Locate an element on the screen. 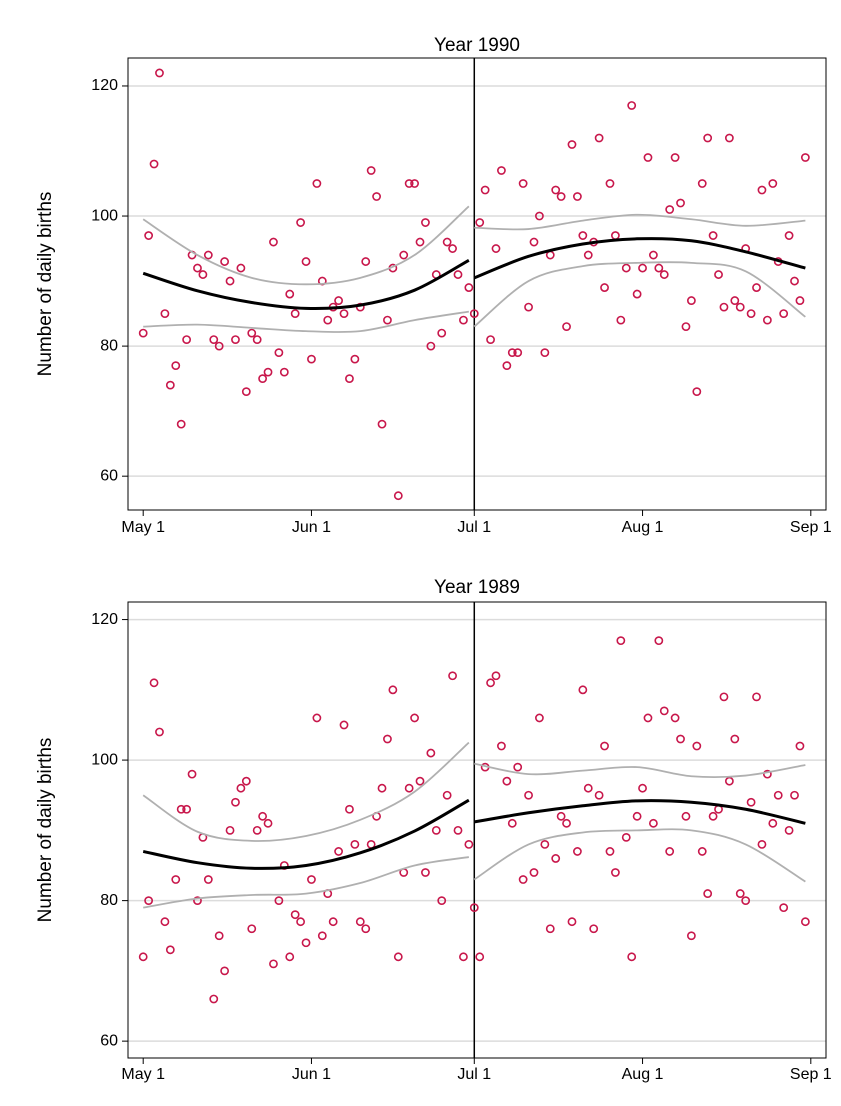 Image resolution: width=841 pixels, height=1106 pixels. x-tick-label: May 1 is located at coordinates (143, 527).